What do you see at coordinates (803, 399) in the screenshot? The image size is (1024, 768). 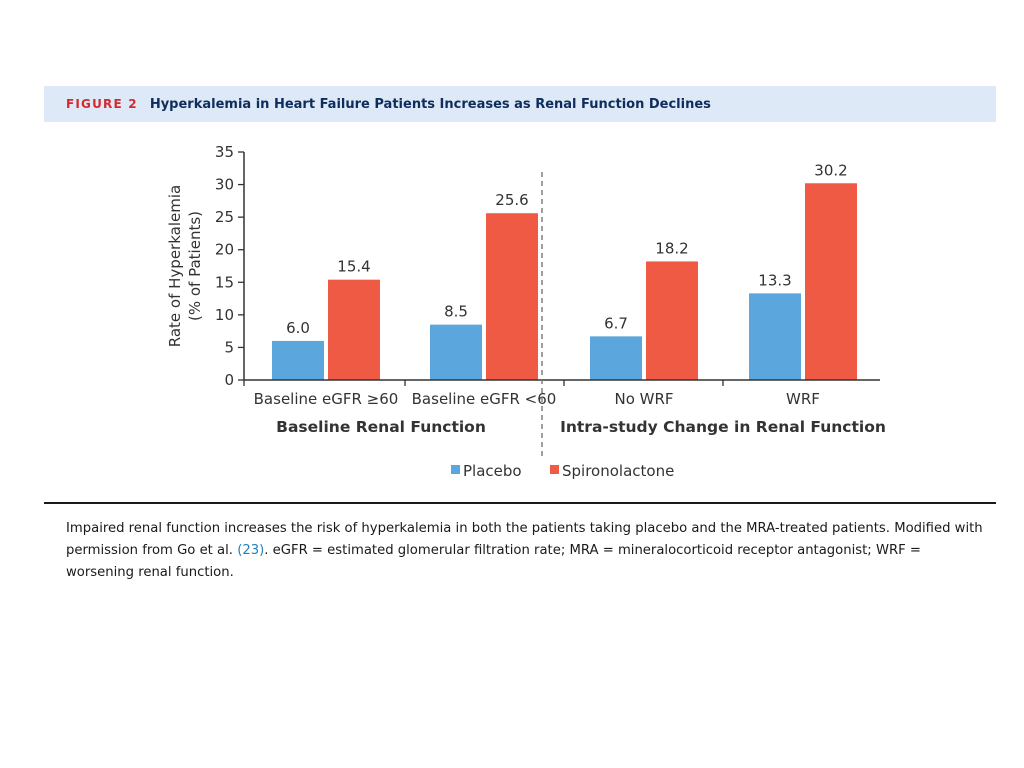 I see `category-label: WRF` at bounding box center [803, 399].